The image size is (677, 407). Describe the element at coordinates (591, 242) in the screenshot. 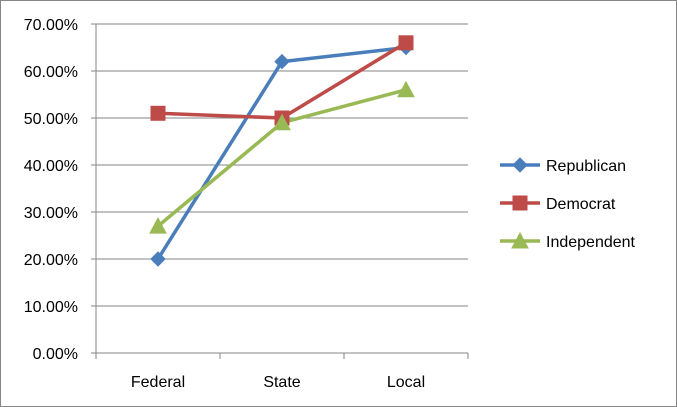

I see `legend-label-independent: Independent` at that location.